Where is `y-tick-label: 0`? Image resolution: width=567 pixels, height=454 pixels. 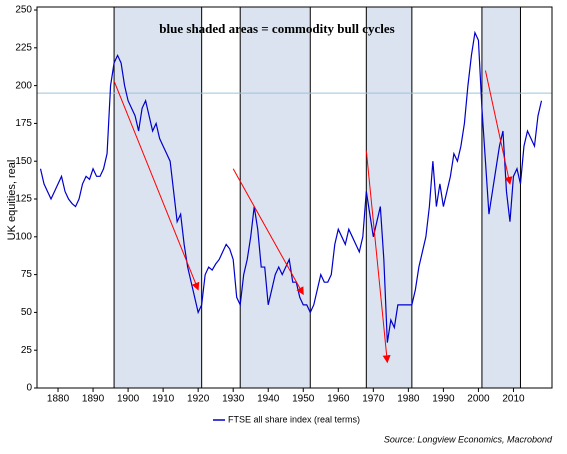 y-tick-label: 0 is located at coordinates (29, 388).